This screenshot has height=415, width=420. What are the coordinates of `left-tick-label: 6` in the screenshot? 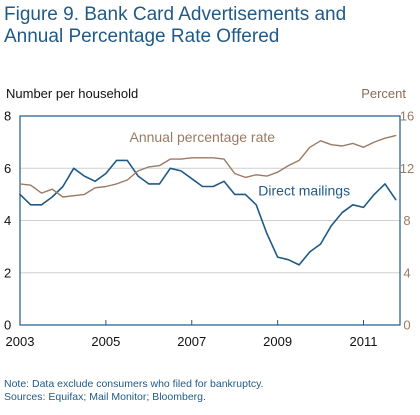 It's located at (7, 168).